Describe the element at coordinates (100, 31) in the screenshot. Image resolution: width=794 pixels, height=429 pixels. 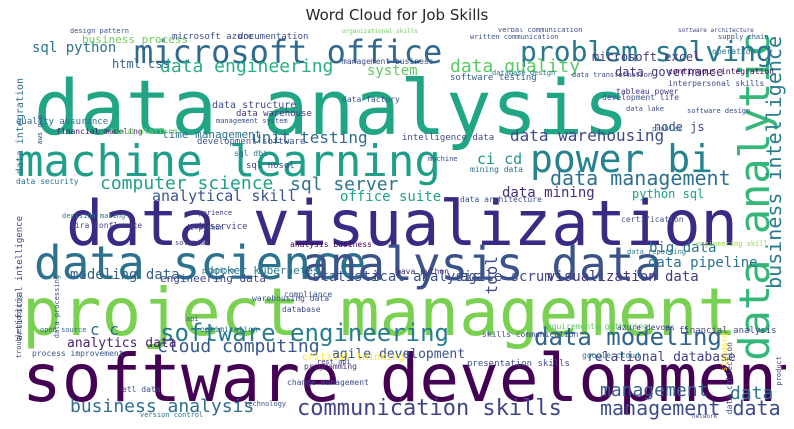
I see `word-design-pattern: design pattern` at that location.